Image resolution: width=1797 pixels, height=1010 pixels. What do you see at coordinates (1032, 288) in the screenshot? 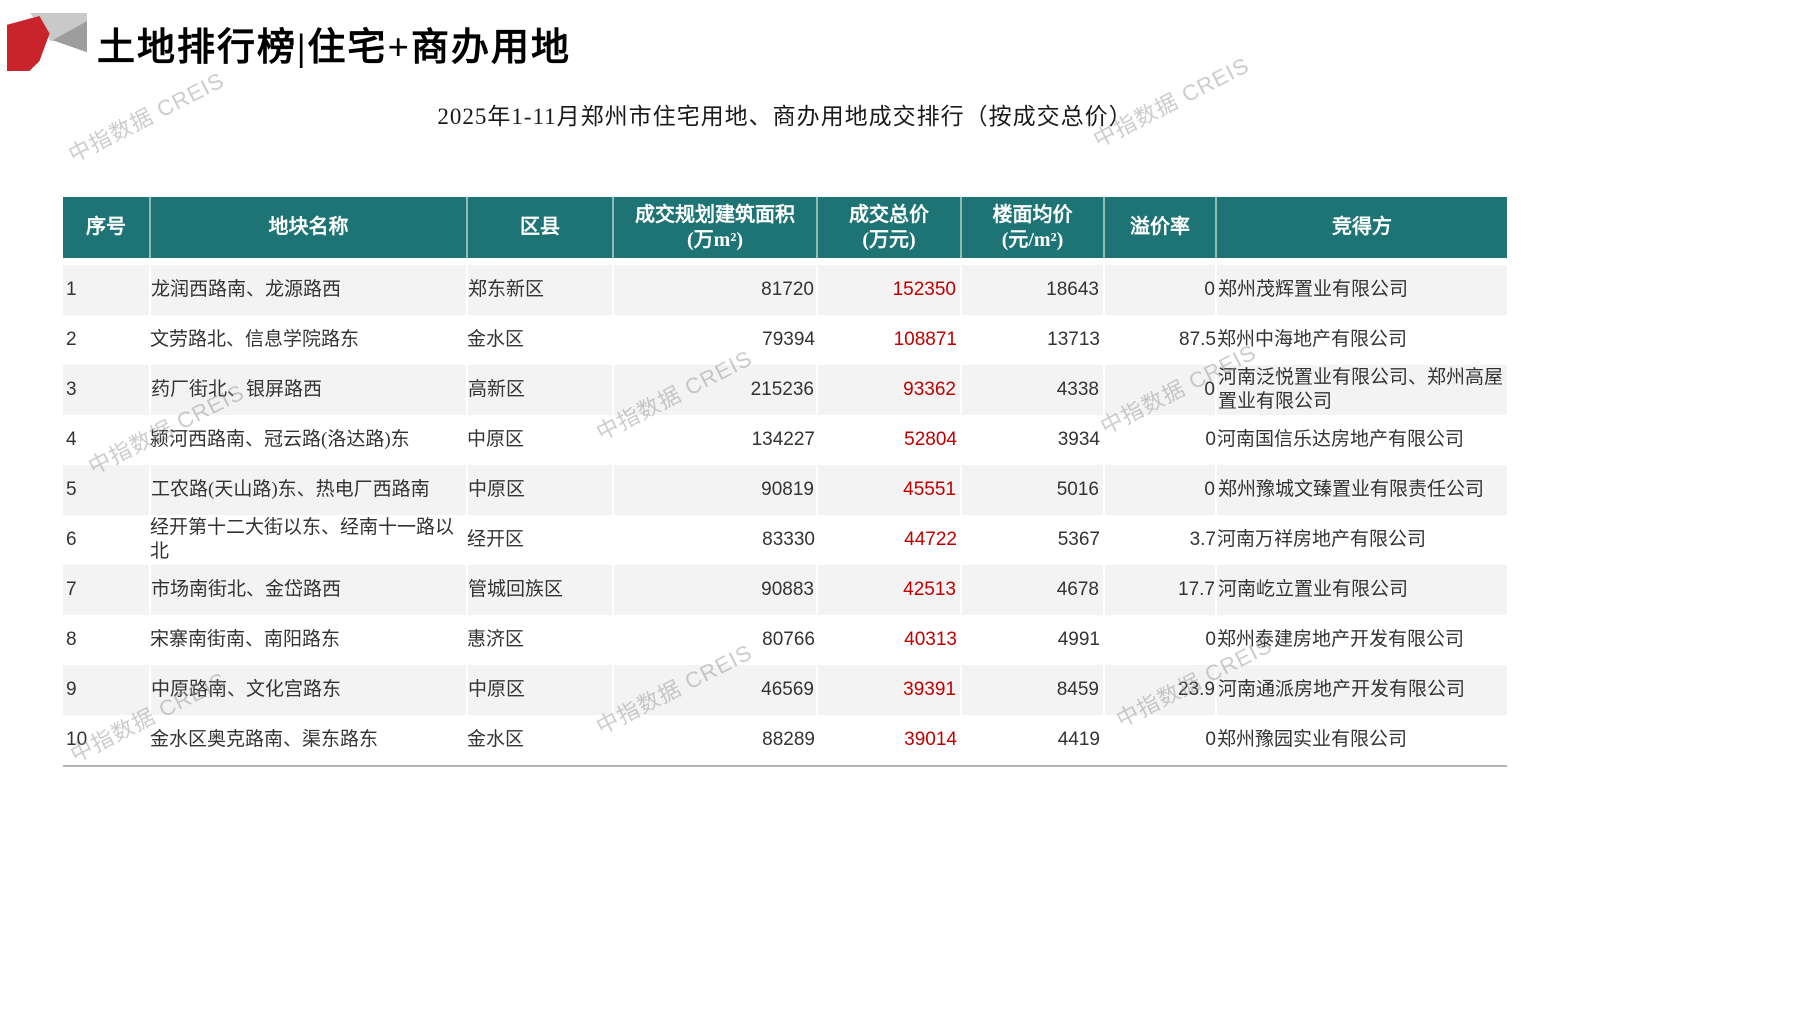
I see `cell-floor-price: 18643` at bounding box center [1032, 288].